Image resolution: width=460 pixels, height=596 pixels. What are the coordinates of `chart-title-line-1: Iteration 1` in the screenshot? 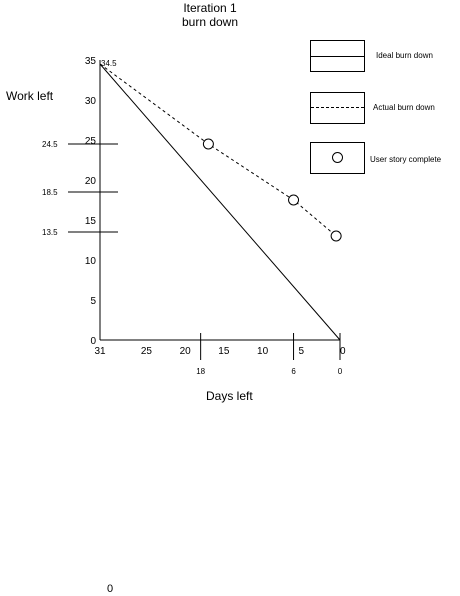 It's located at (210, 8).